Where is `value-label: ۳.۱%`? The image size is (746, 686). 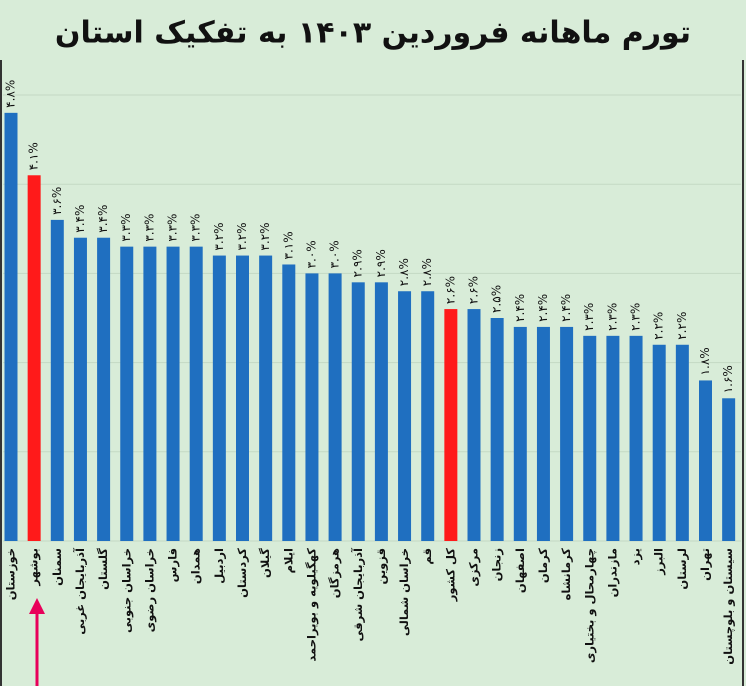
value-label: ۳.۱% is located at coordinates (288, 245).